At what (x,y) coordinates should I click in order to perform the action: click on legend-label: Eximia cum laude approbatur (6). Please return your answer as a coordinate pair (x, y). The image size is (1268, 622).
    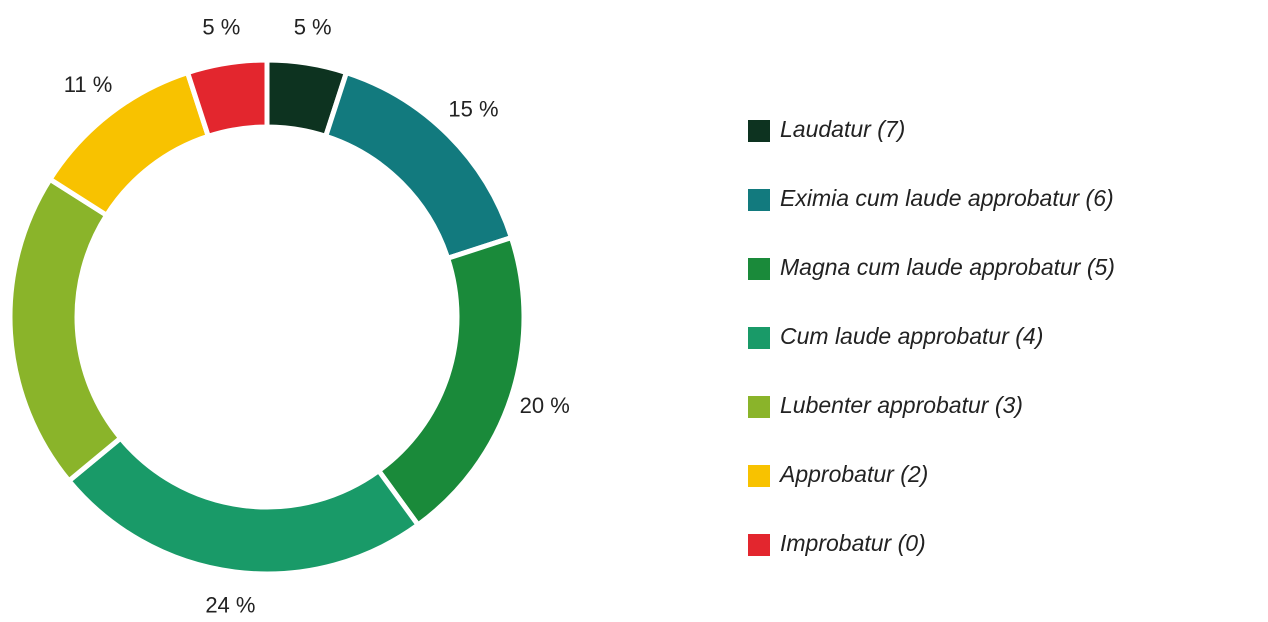
    Looking at the image, I should click on (947, 198).